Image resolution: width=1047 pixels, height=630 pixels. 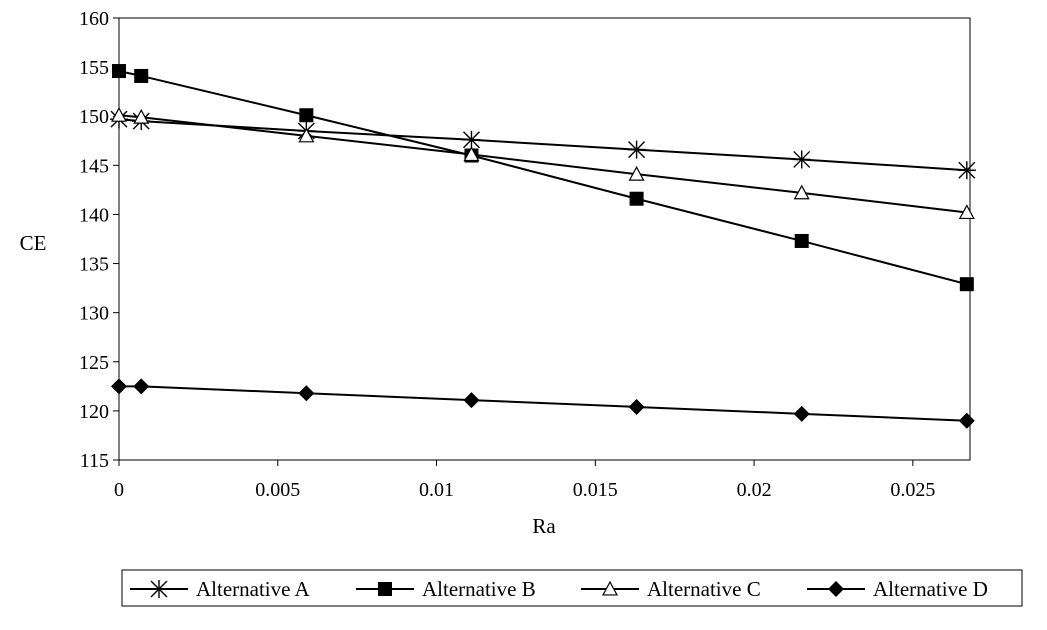 What do you see at coordinates (94, 117) in the screenshot?
I see `y-tick-label: 150` at bounding box center [94, 117].